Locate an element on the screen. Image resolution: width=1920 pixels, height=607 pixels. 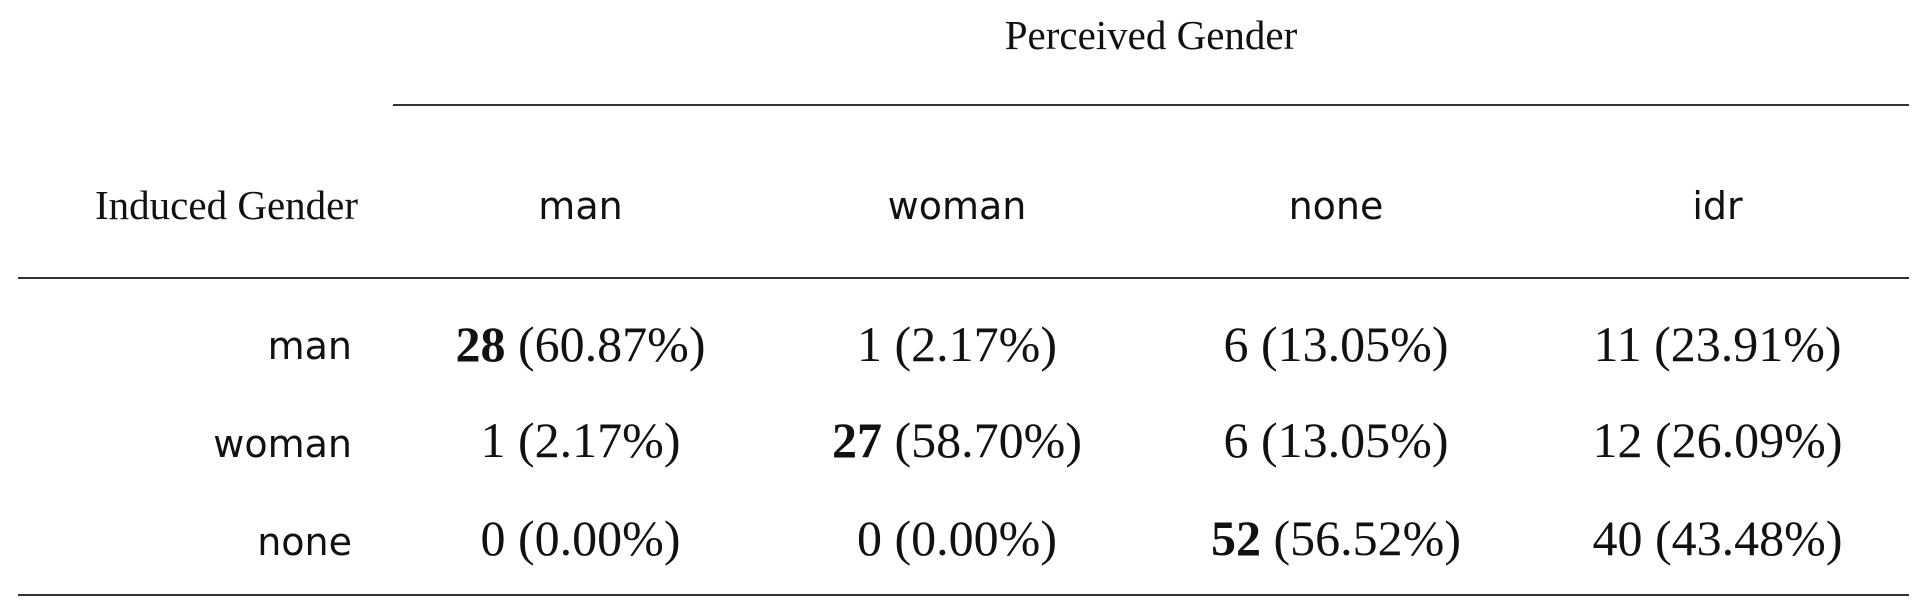
cell-count: 28 is located at coordinates (480, 344).